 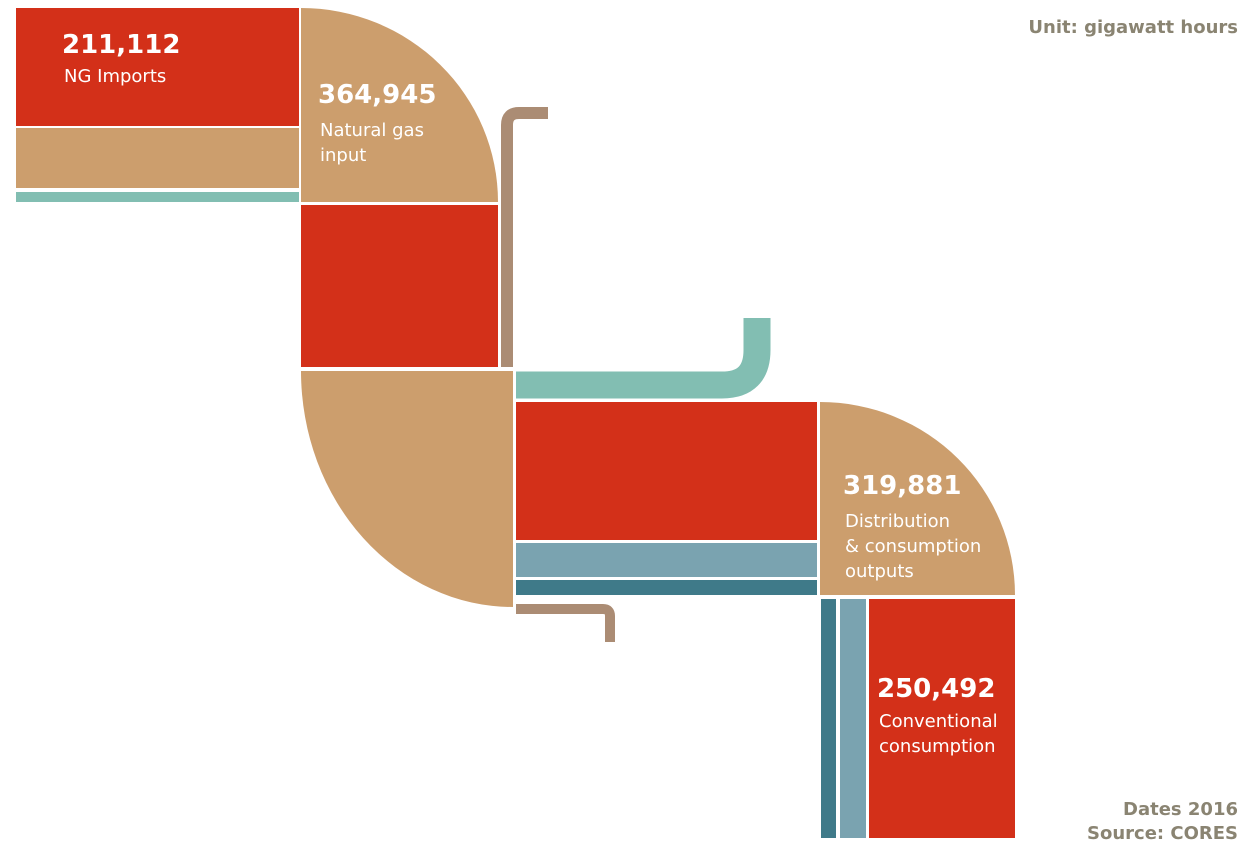 I want to click on middle-bend, so click(x=407, y=489).